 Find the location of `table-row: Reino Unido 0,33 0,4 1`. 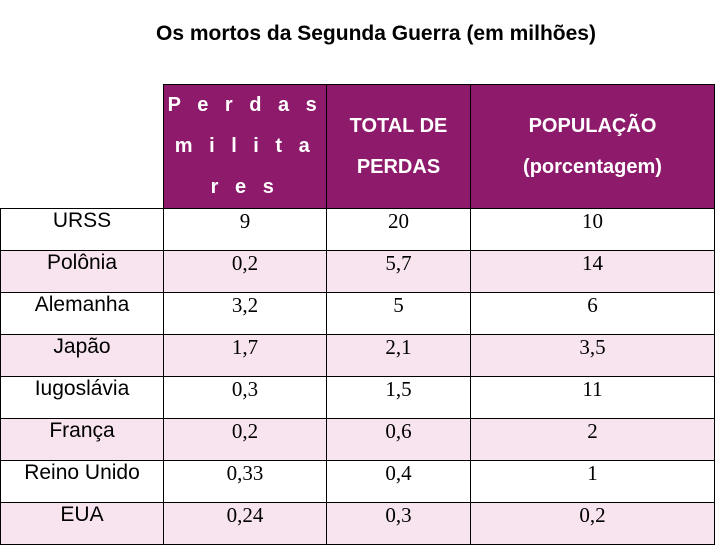

table-row: Reino Unido 0,33 0,4 1 is located at coordinates (357, 481).